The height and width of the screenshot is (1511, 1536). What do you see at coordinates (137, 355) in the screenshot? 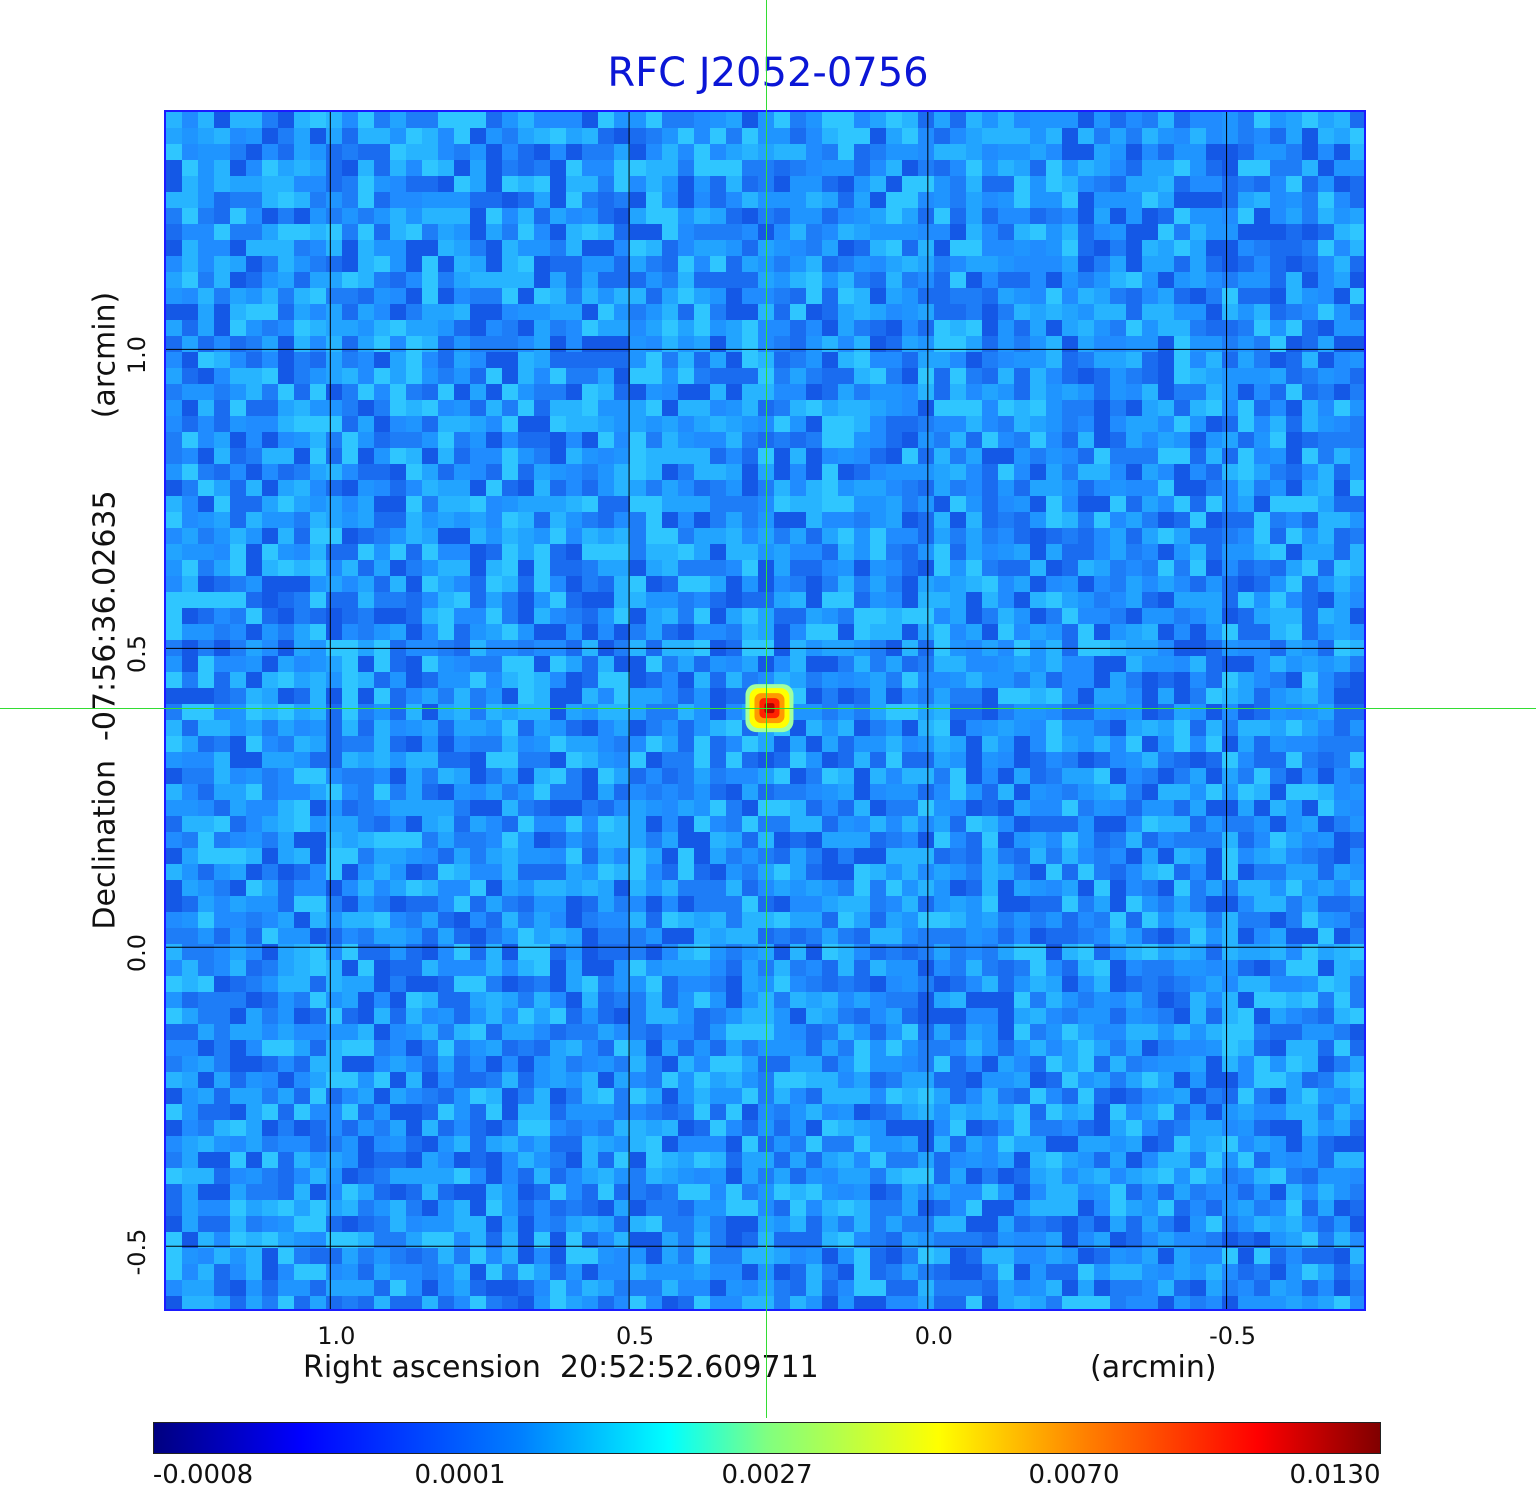
I see `y-tick-label: 1.0` at bounding box center [137, 355].